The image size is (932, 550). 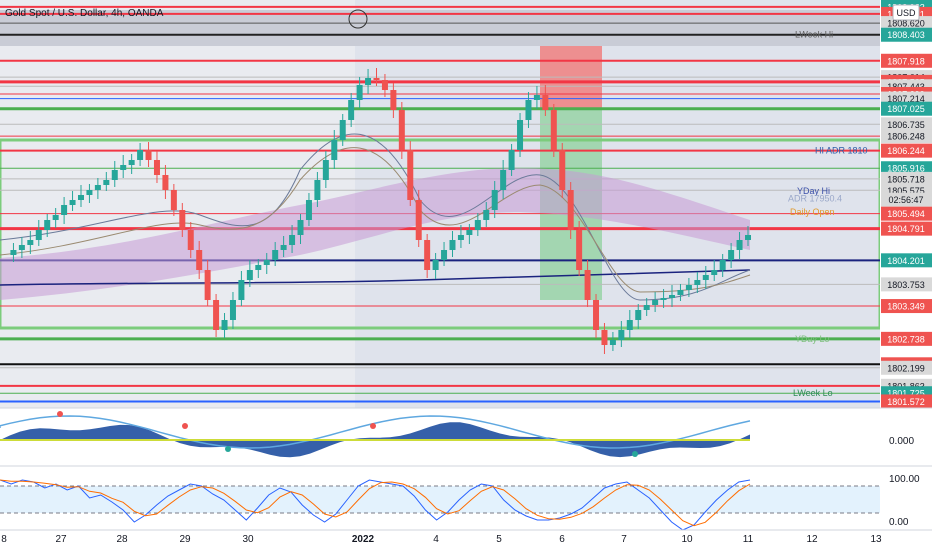 What do you see at coordinates (687, 539) in the screenshot?
I see `time-tick: 10` at bounding box center [687, 539].